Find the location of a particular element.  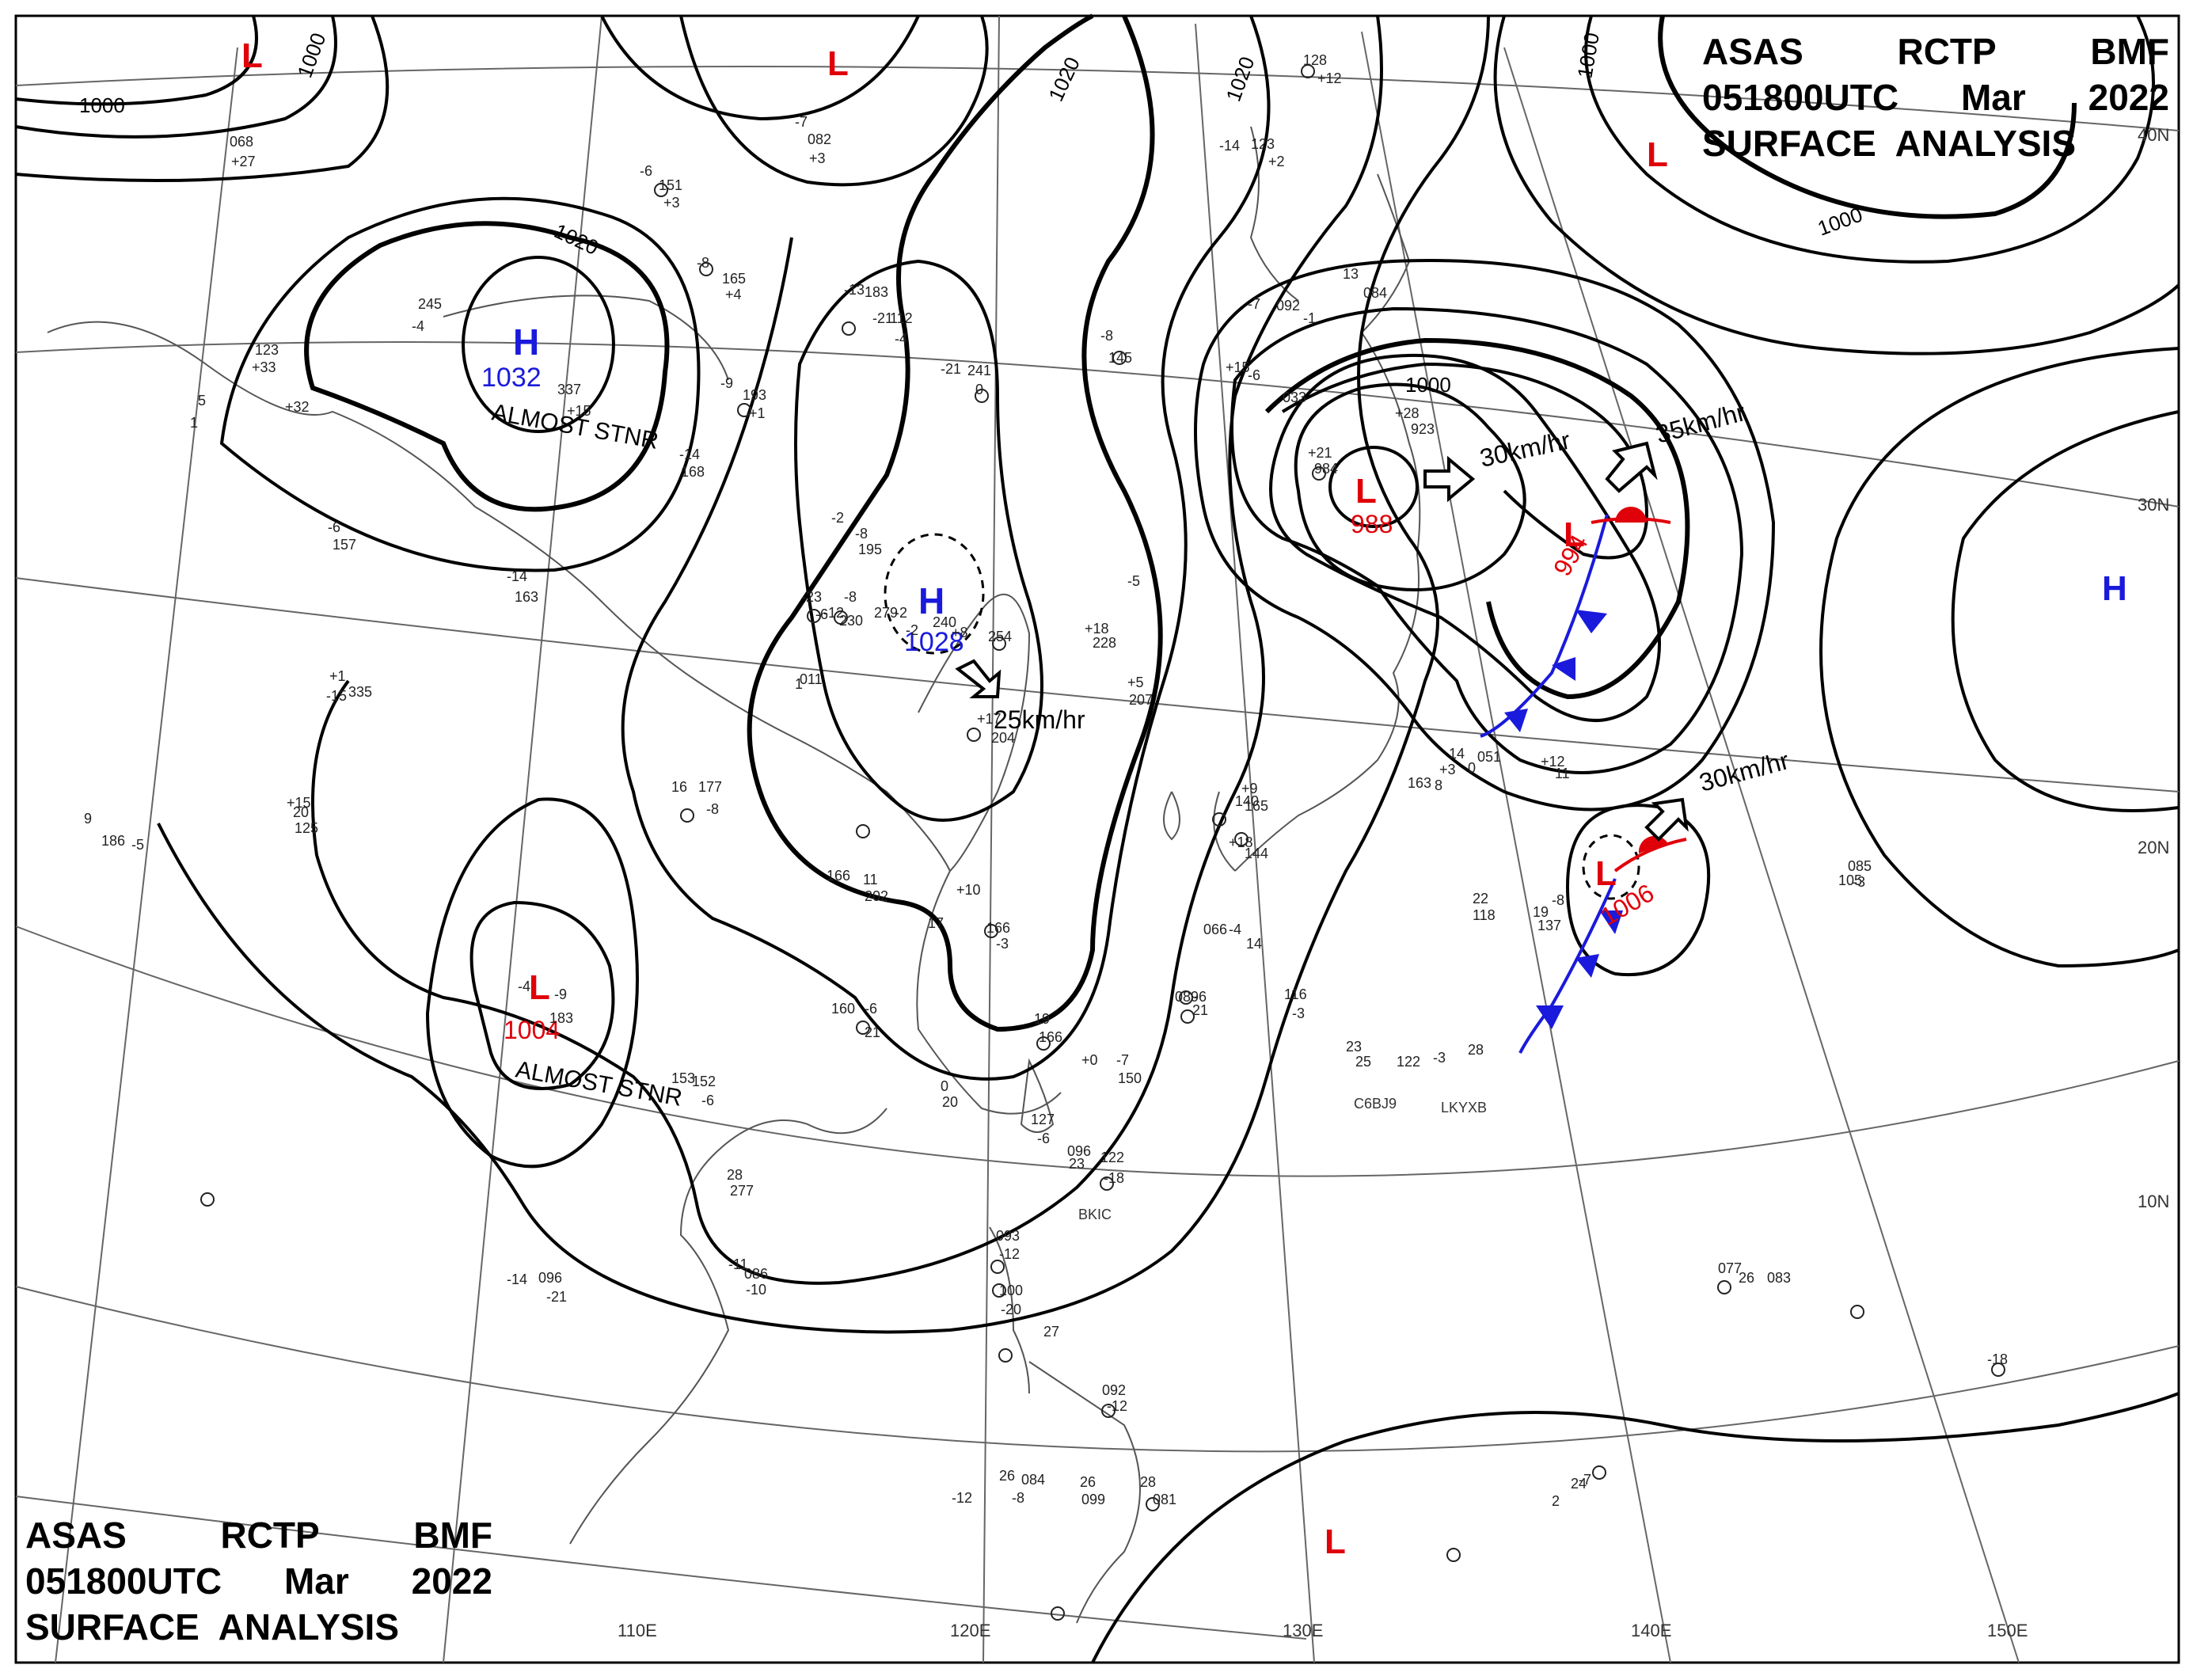

station-value: 100 is located at coordinates (1011, 1290).